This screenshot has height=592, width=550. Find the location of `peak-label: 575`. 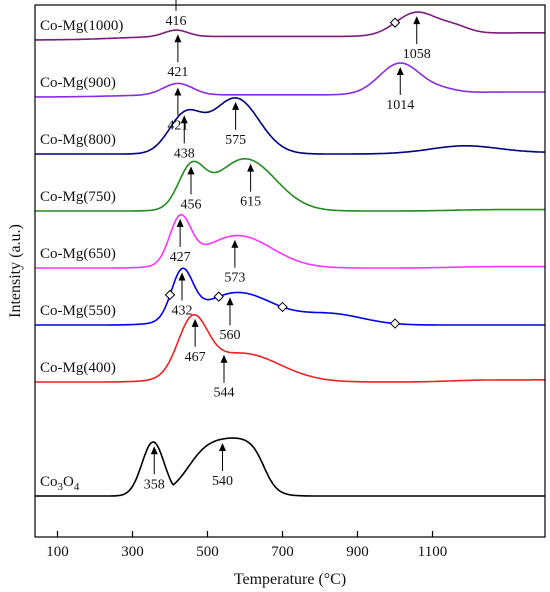

peak-label: 575 is located at coordinates (235, 140).